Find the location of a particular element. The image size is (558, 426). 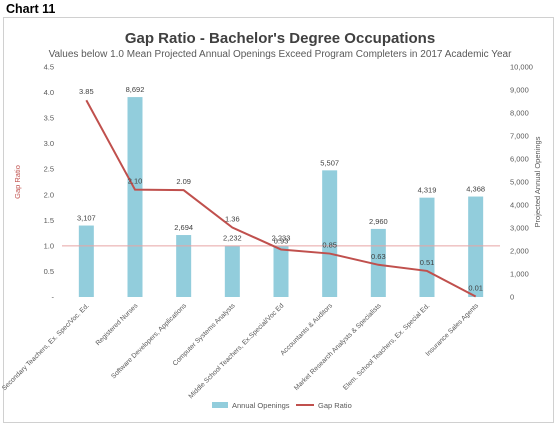

left-axis-label: Gap Ratio is located at coordinates (17, 182).